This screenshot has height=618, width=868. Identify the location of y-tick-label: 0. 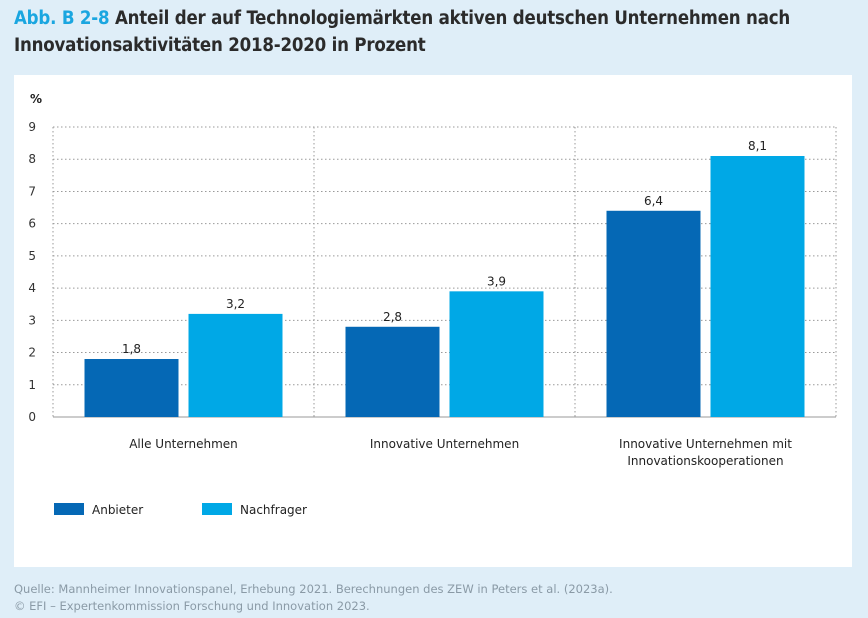
(32, 417).